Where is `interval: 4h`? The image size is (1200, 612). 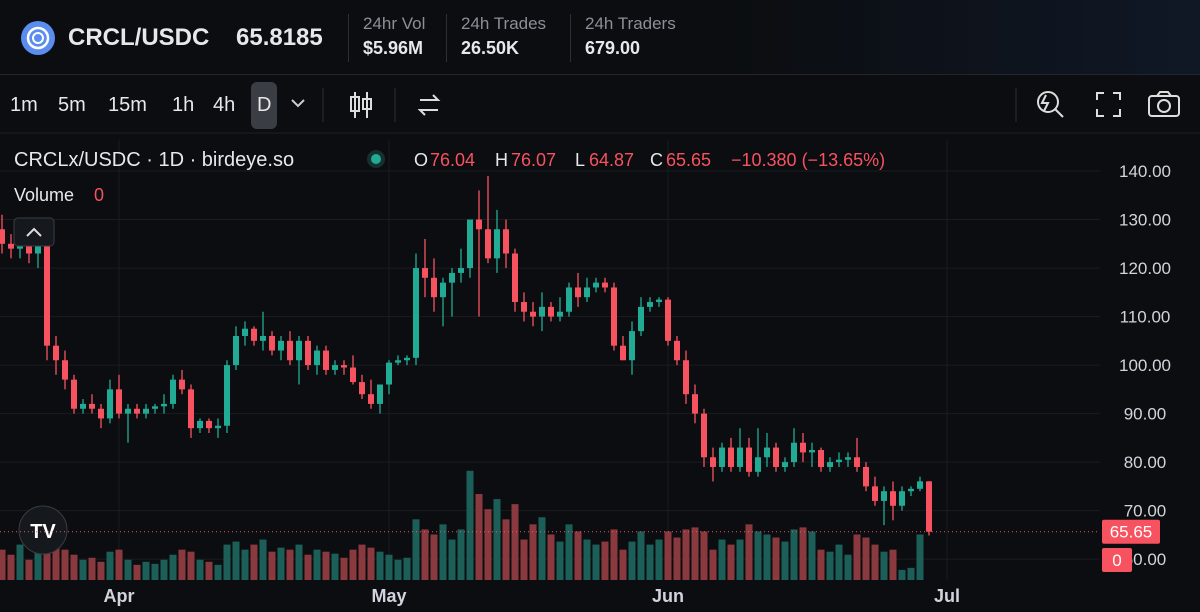
interval: 4h is located at coordinates (224, 105).